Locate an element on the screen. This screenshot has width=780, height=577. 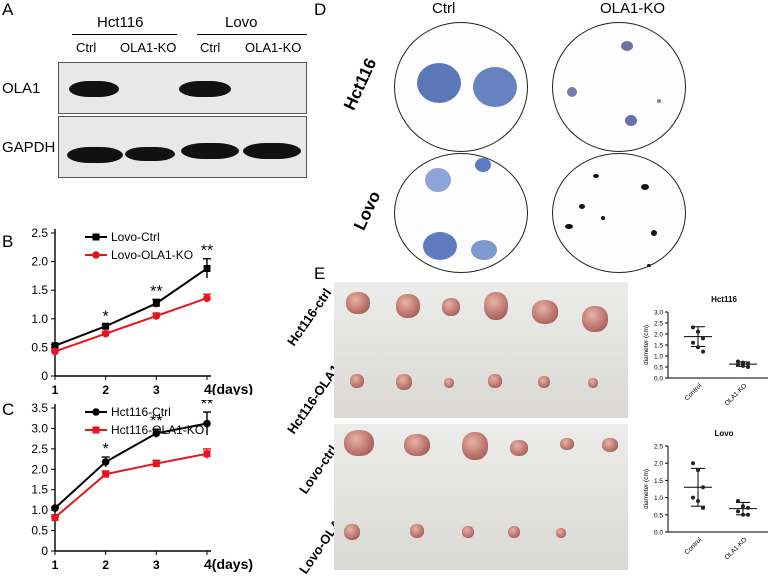
panel-d-label: D is located at coordinates (320, 9).